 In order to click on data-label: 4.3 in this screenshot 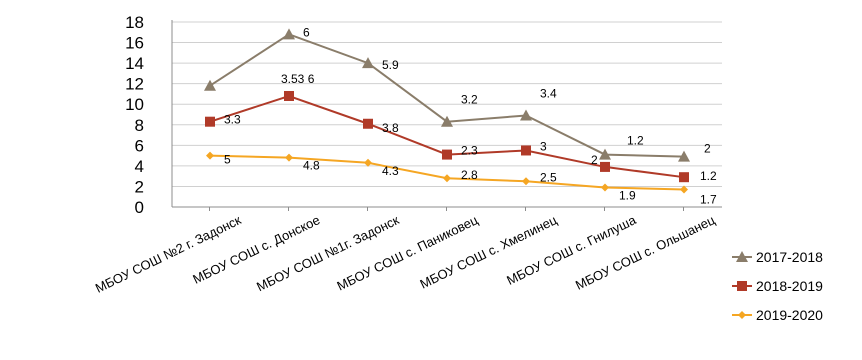, I will do `click(390, 171)`.